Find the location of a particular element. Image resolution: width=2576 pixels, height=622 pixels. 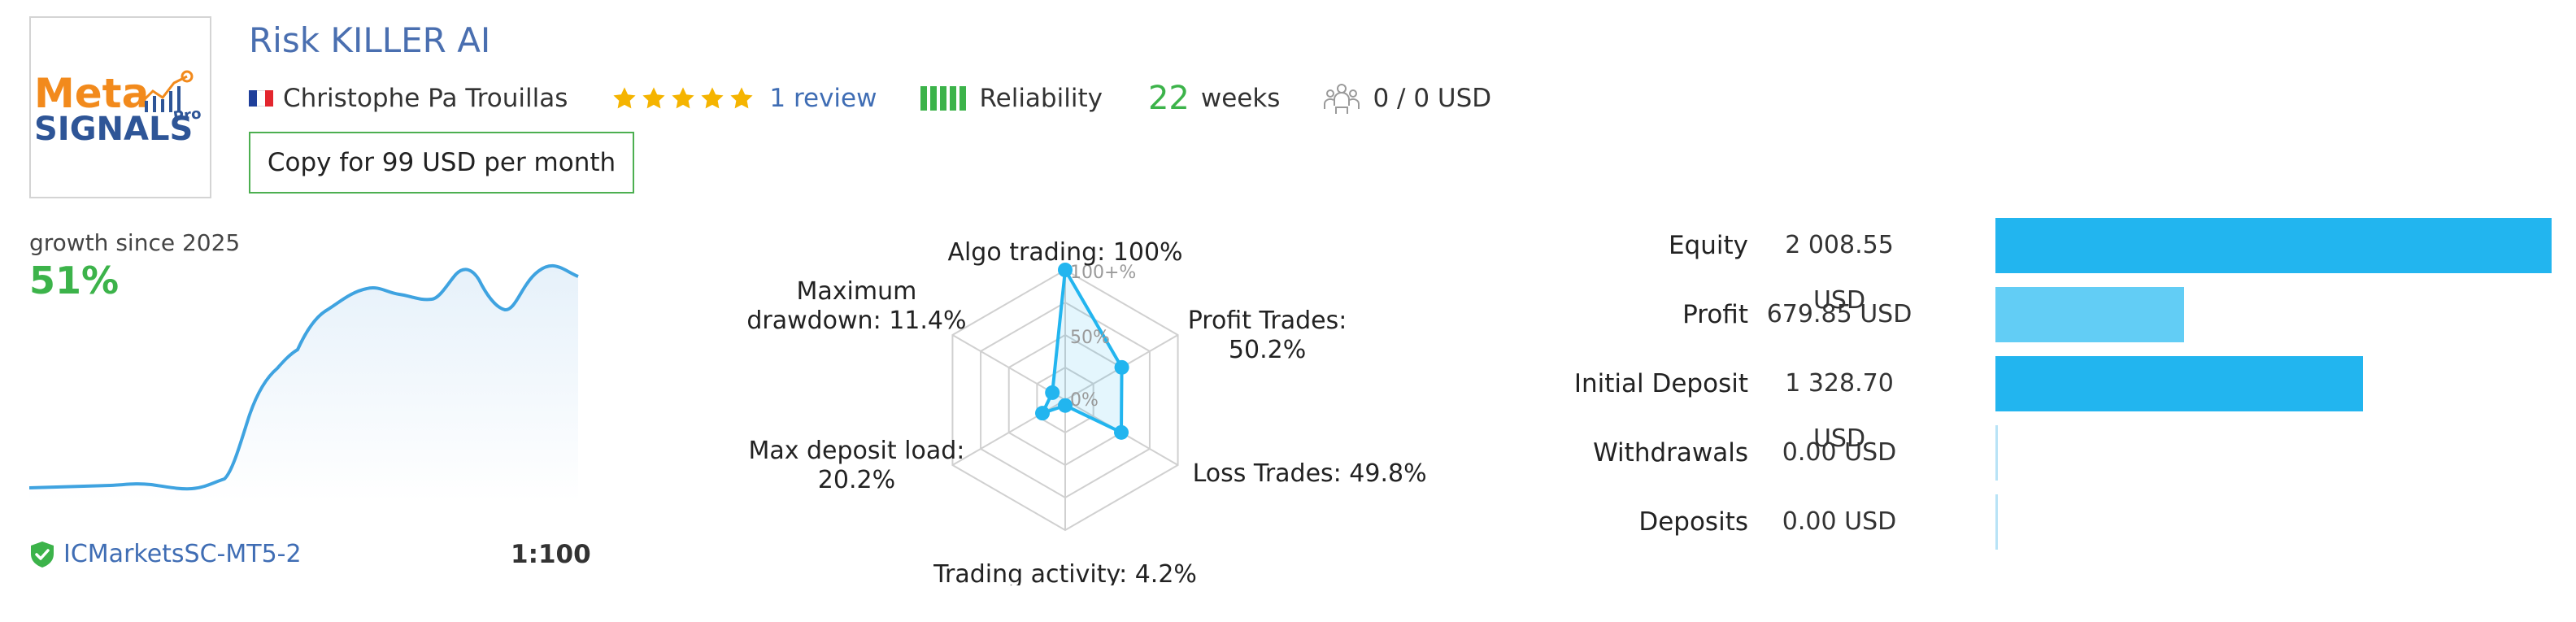

reviews-link: 1 review is located at coordinates (823, 98).